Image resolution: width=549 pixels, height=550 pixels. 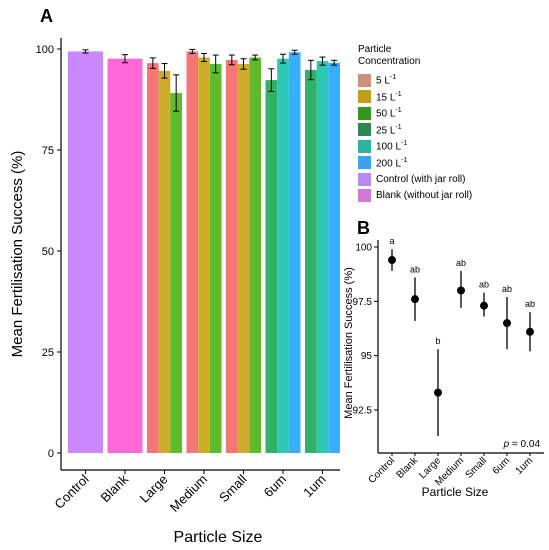 What do you see at coordinates (349, 343) in the screenshot?
I see `panel-b-y-axis-label: Mean Fertilisation Success (%)` at bounding box center [349, 343].